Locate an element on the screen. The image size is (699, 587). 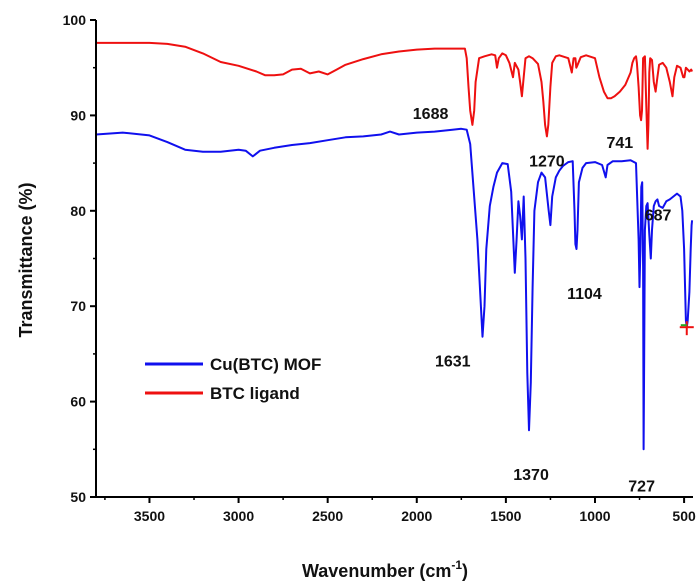
peak-label-741: 741 is located at coordinates (619, 143).